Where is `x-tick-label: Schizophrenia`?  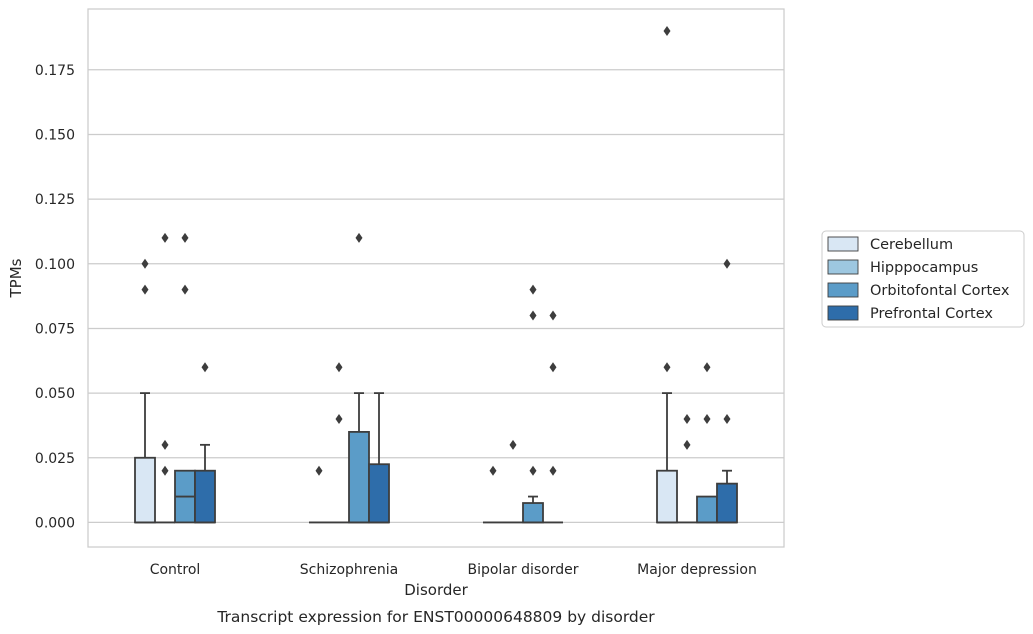
x-tick-label: Schizophrenia is located at coordinates (349, 570).